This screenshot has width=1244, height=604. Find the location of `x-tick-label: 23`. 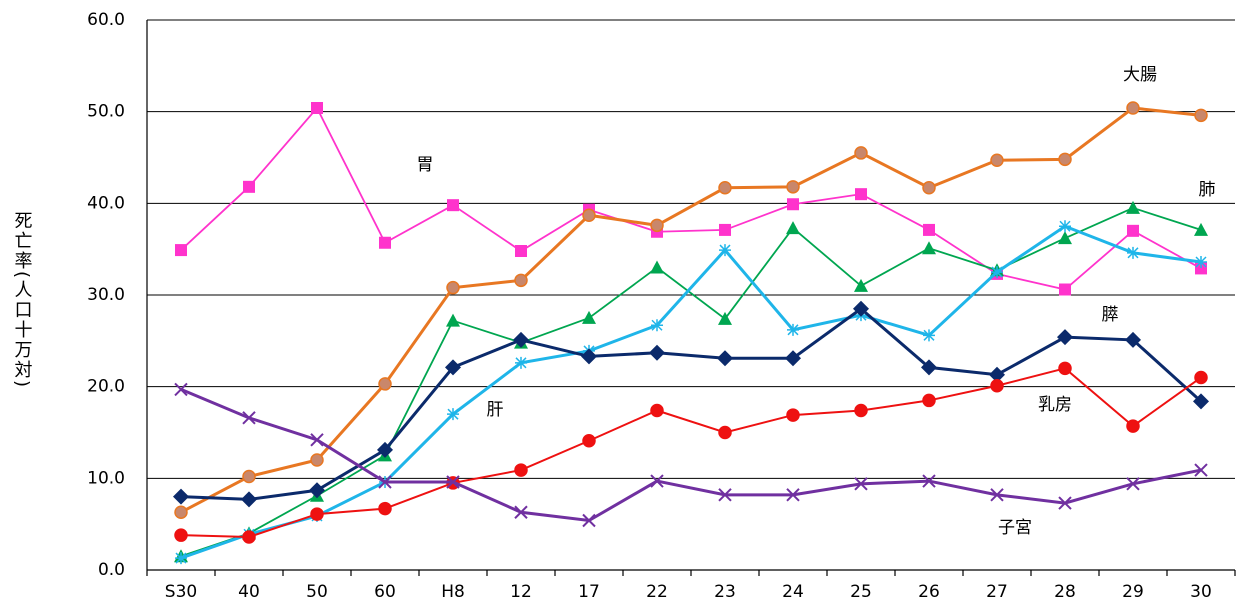

x-tick-label: 23 is located at coordinates (725, 592).